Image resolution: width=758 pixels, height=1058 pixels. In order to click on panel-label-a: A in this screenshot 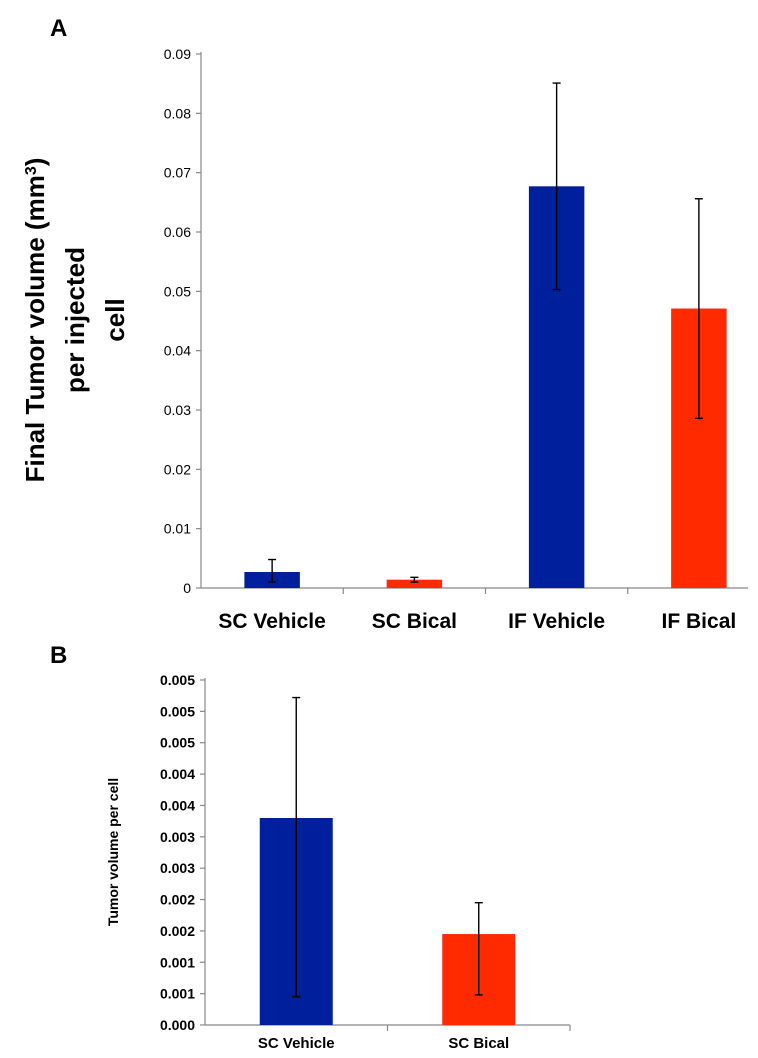, I will do `click(58, 28)`.